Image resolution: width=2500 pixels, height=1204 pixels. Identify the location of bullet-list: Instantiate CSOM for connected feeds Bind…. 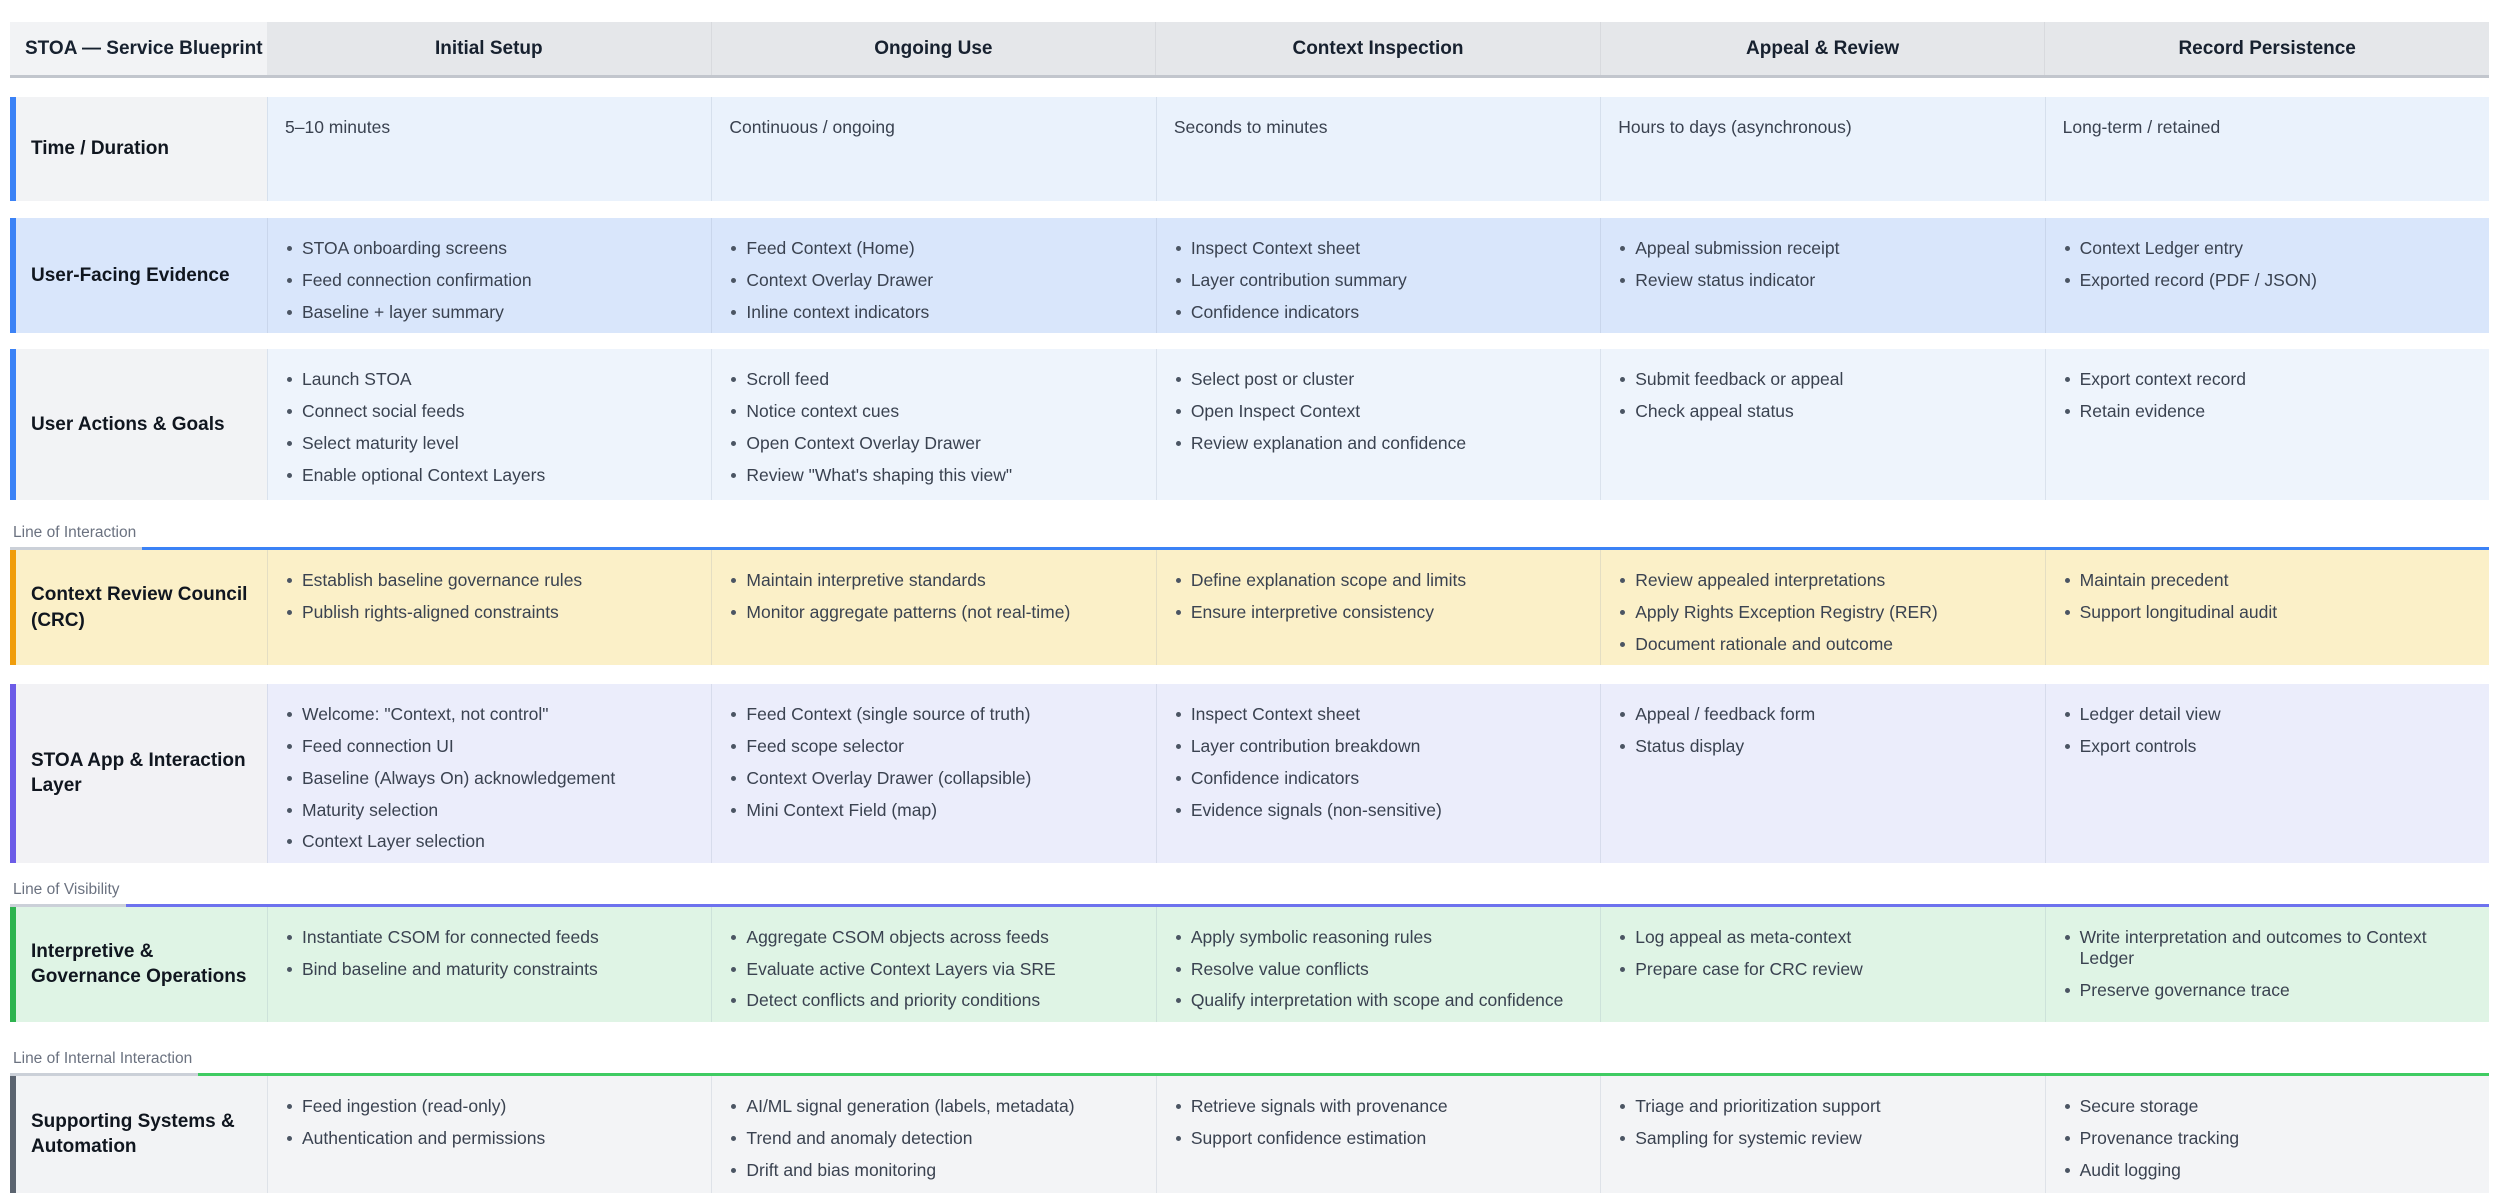
(491, 953).